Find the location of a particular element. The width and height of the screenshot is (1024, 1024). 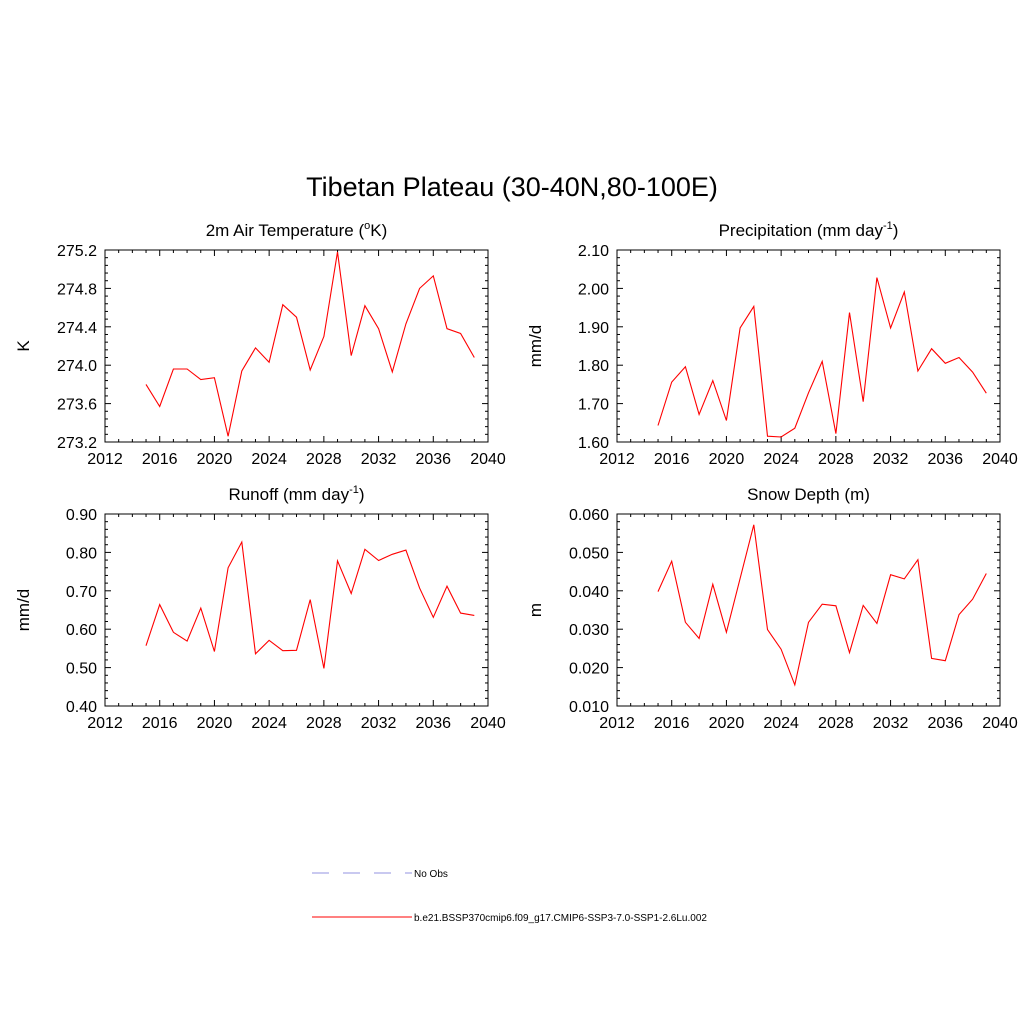

panel-title-tail: K) is located at coordinates (378, 230).